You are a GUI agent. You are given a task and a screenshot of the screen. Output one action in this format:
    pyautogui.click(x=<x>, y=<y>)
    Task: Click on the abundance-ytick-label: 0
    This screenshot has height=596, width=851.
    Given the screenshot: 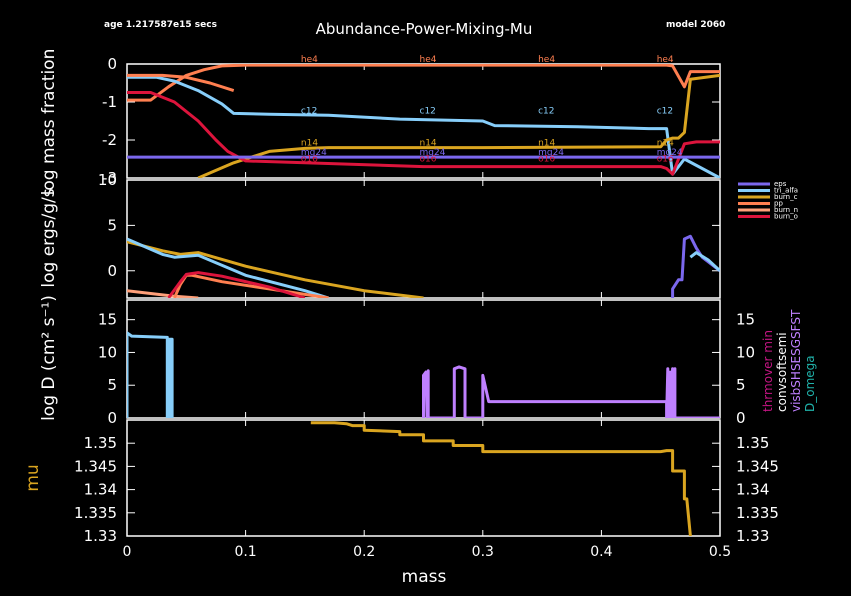 What is the action you would take?
    pyautogui.click(x=112, y=64)
    